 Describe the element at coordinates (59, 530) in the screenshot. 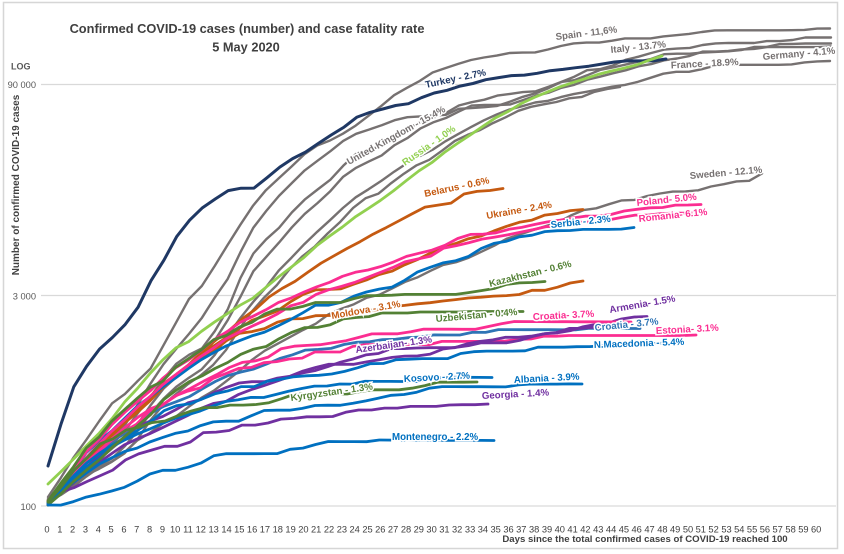

I see `svg-text: 1` at that location.